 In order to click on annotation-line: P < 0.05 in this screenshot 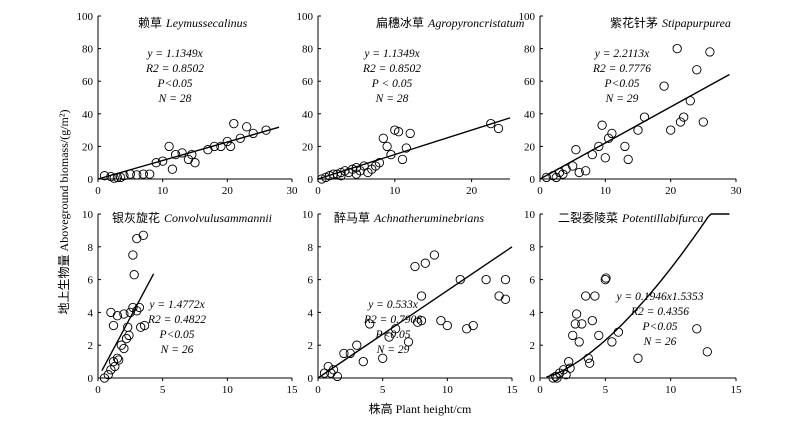, I will do `click(392, 84)`.